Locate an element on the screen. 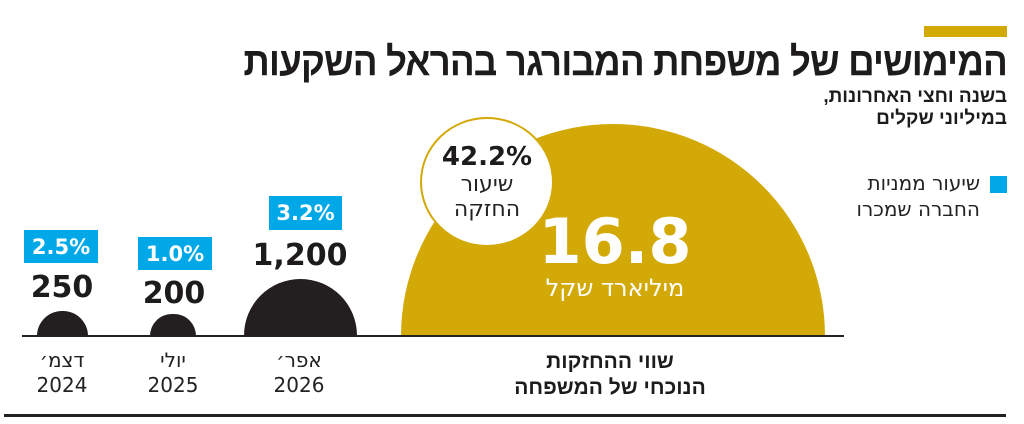 This screenshot has height=424, width=1024. x-label: אפר׳ 2026 is located at coordinates (299, 373).